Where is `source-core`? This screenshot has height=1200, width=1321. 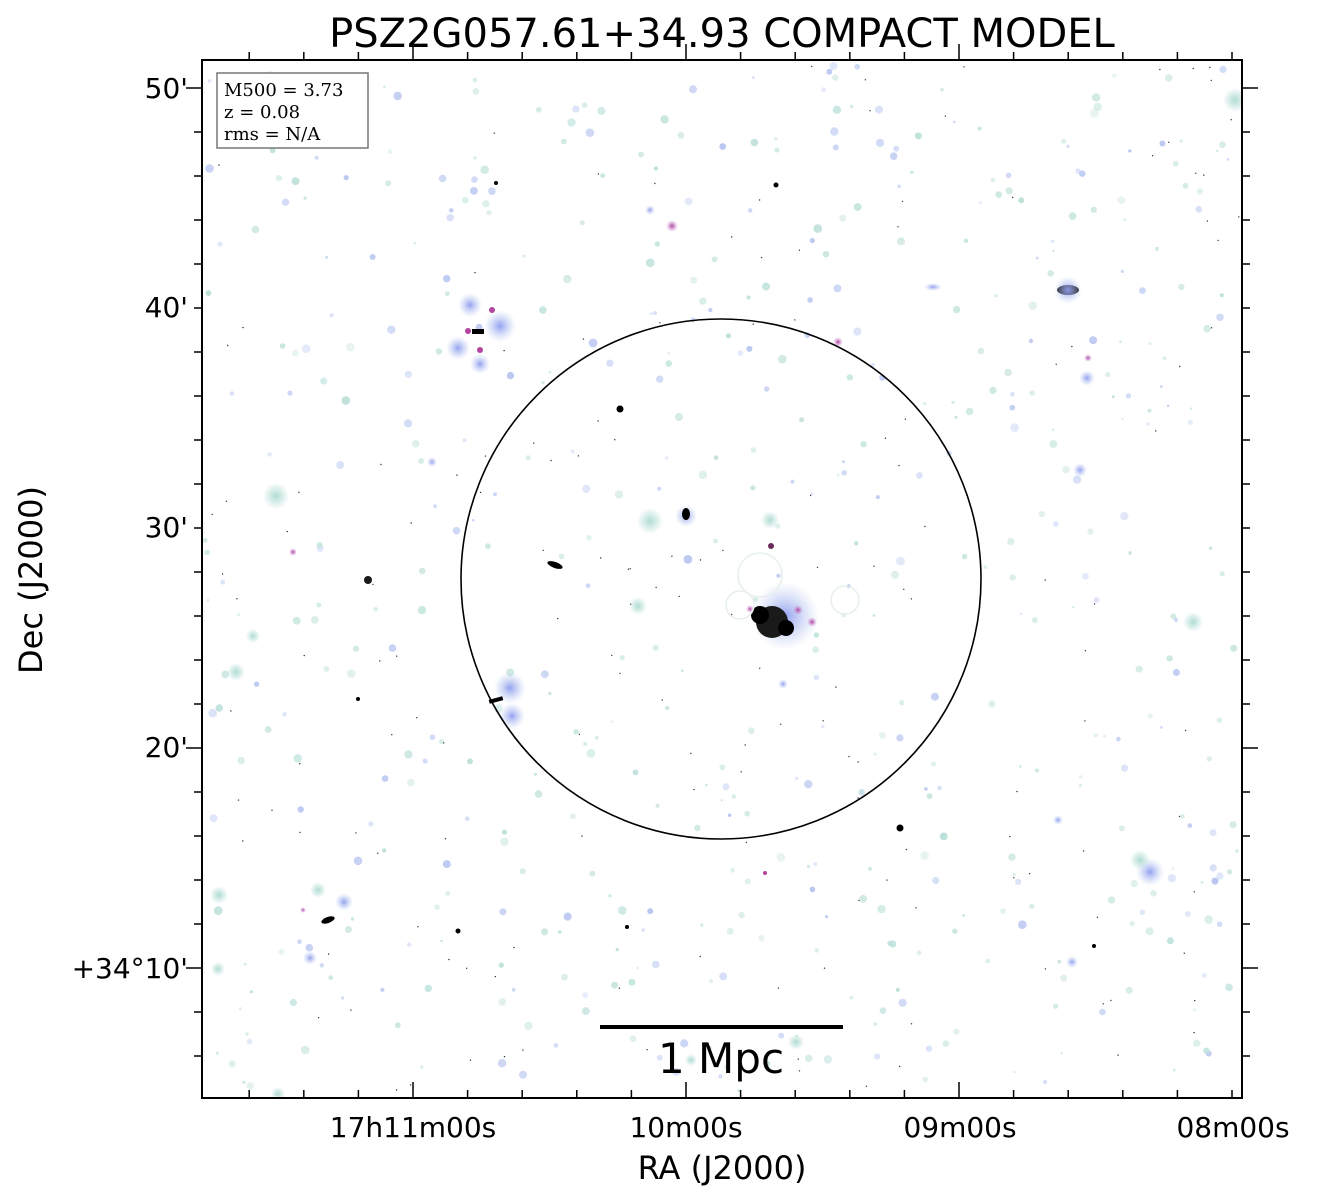 source-core is located at coordinates (771, 546).